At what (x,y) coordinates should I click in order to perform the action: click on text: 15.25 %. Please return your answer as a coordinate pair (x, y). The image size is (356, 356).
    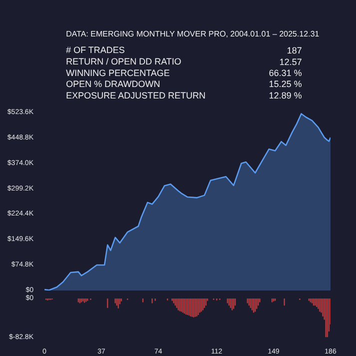
    Looking at the image, I should click on (285, 84).